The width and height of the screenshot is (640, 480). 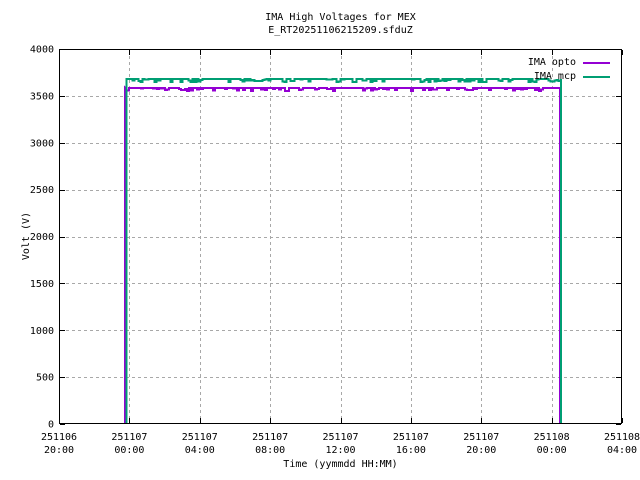 I want to click on x-tick-label-time: 12:00, so click(x=340, y=450).